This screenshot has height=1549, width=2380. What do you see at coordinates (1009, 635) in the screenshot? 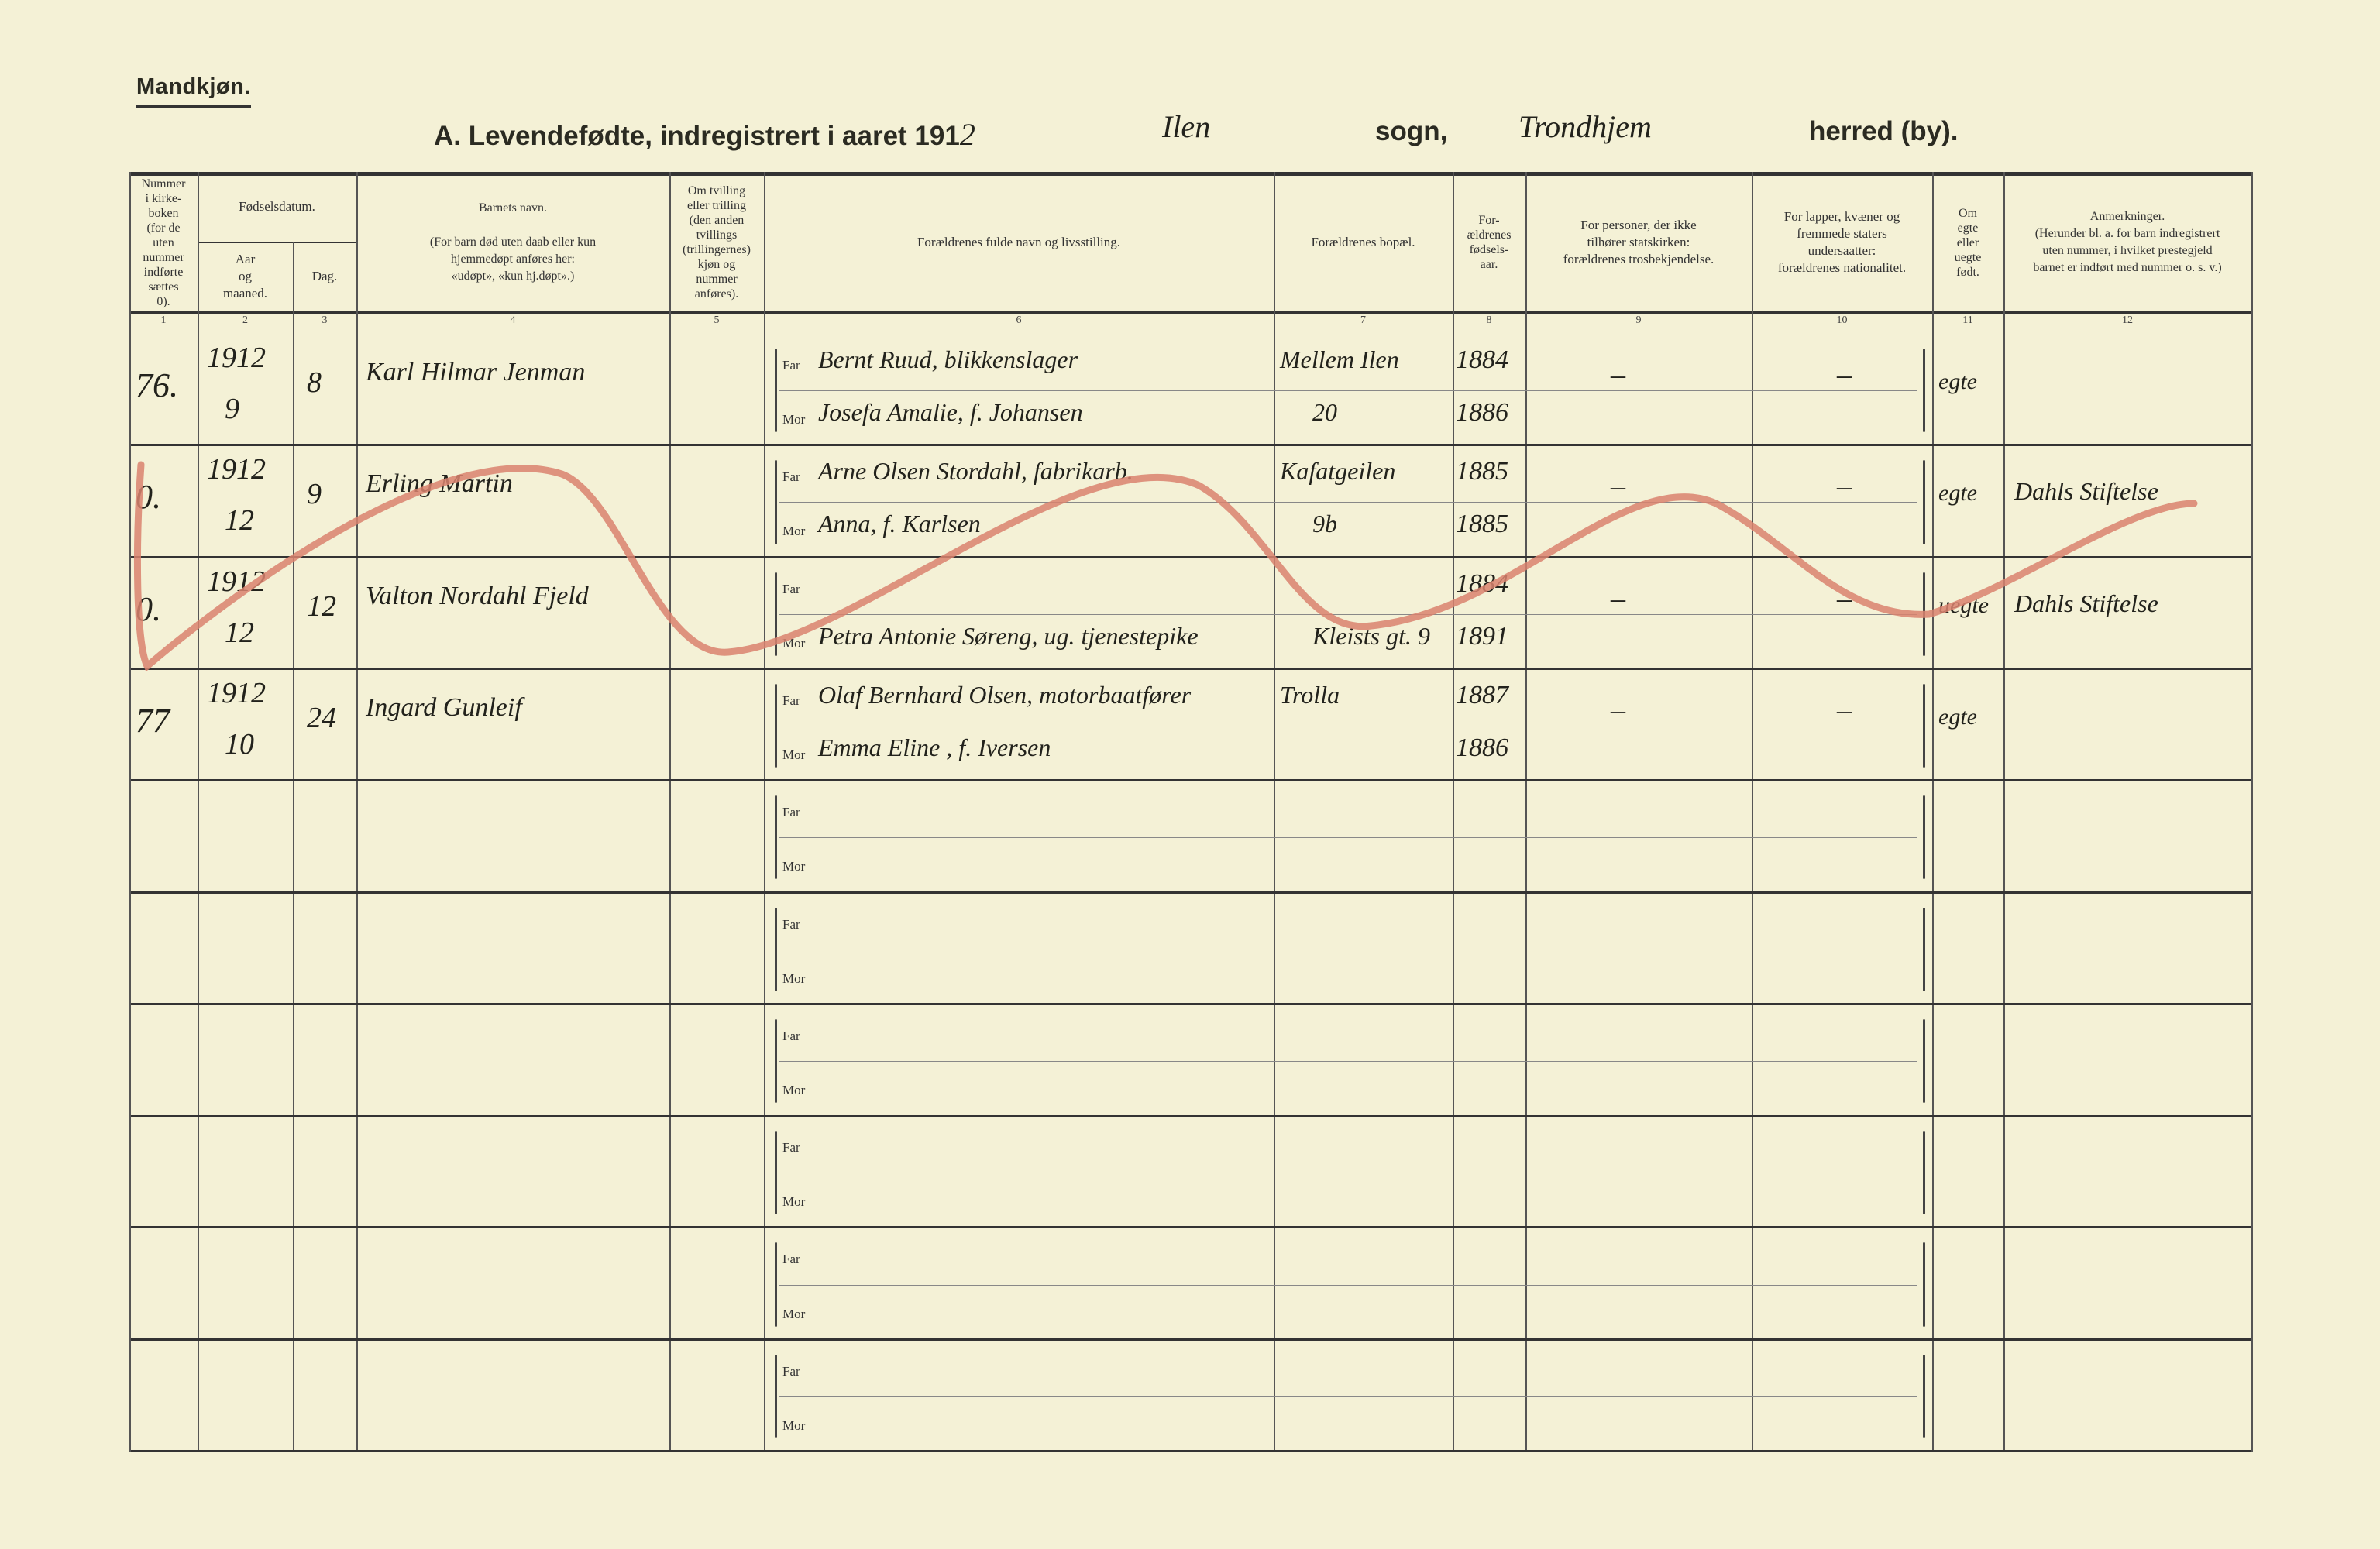
I see `mother-name: Petra Antonie Søreng, ug. tjenestepike` at bounding box center [1009, 635].